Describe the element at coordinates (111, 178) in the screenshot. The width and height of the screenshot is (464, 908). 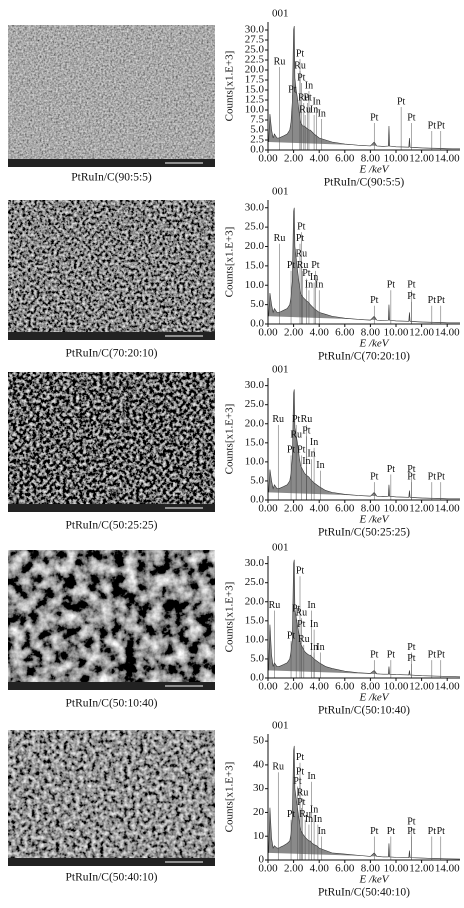
I see `image-caption: PtRuIn/C(90:5:5)` at that location.